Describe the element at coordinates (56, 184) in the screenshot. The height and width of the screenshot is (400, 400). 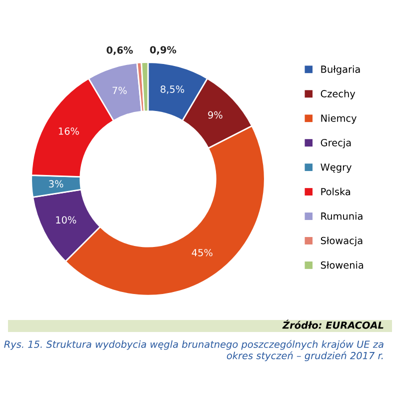
I see `data-label: 3%` at that location.